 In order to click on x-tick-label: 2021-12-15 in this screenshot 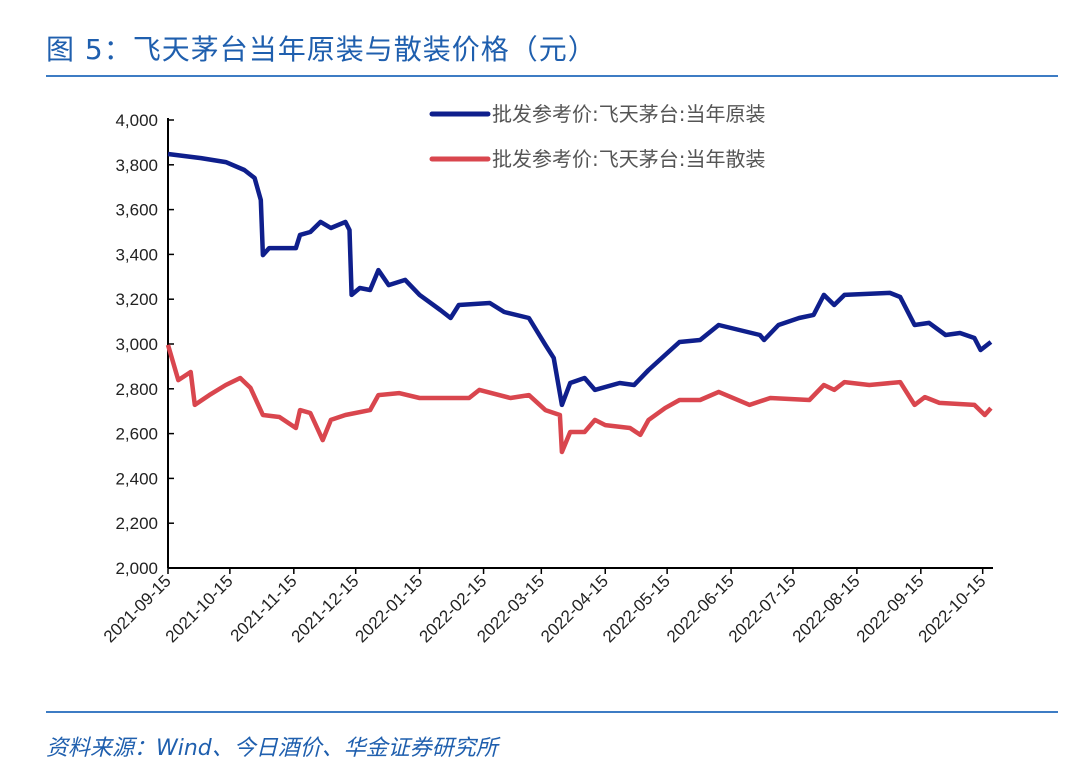, I will do `click(325, 608)`.